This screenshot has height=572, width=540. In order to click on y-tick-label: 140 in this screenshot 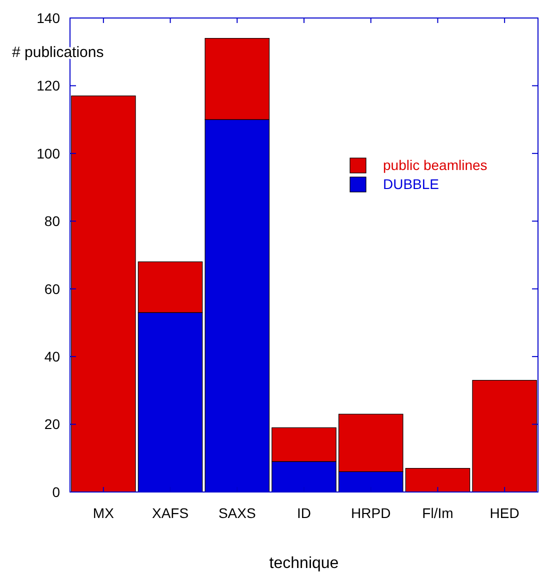, I will do `click(48, 18)`.